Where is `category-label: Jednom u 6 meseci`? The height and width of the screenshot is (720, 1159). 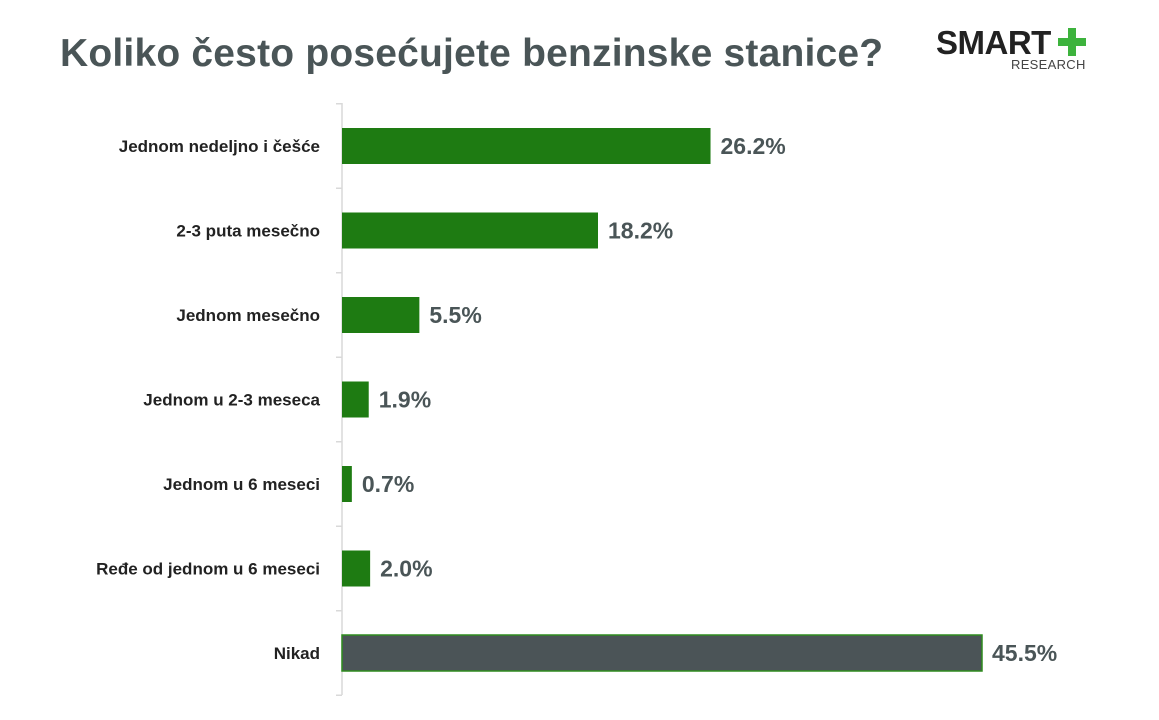
category-label: Jednom u 6 meseci is located at coordinates (241, 484).